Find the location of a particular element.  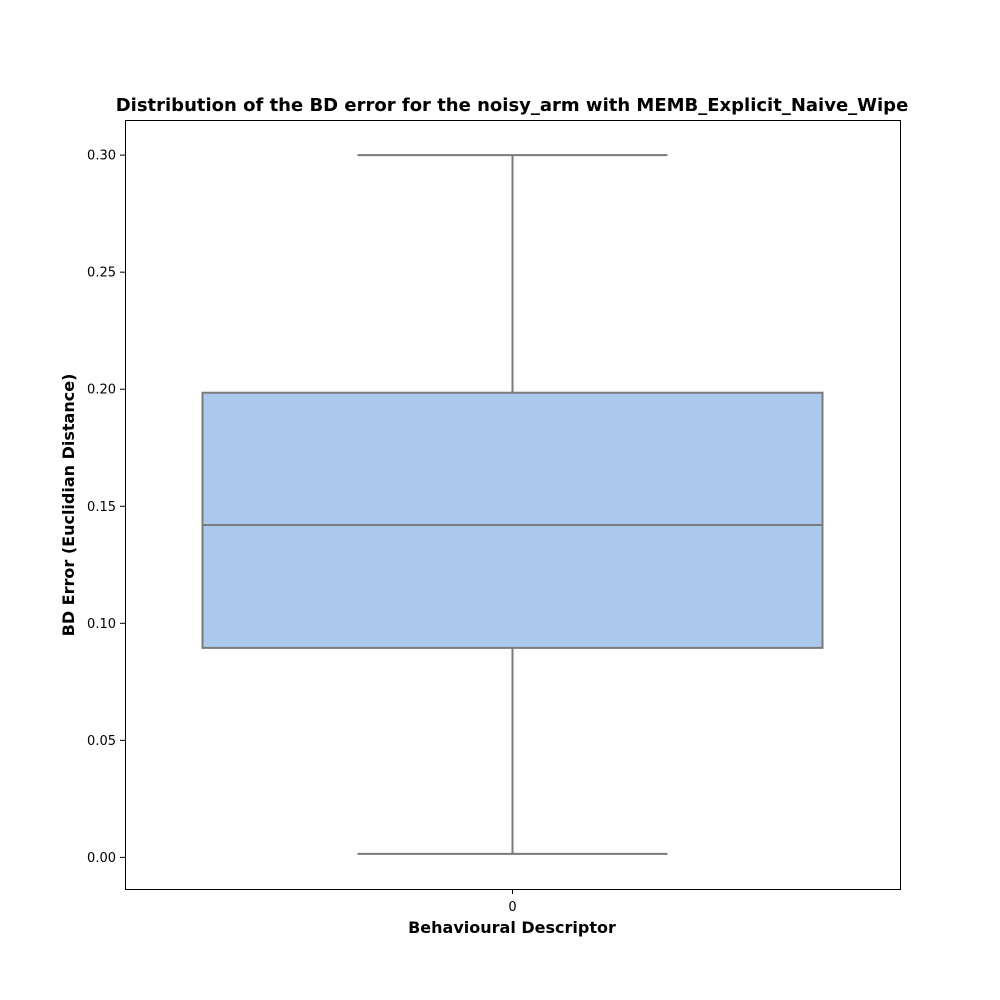

y-axis-label: BD Error (Euclidian Distance) is located at coordinates (68, 505).